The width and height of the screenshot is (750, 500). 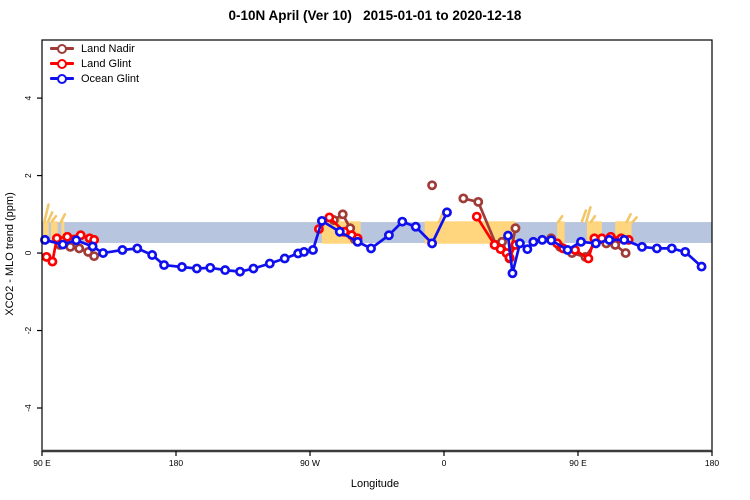 I want to click on x-axis-label: Longitude, so click(x=375, y=484).